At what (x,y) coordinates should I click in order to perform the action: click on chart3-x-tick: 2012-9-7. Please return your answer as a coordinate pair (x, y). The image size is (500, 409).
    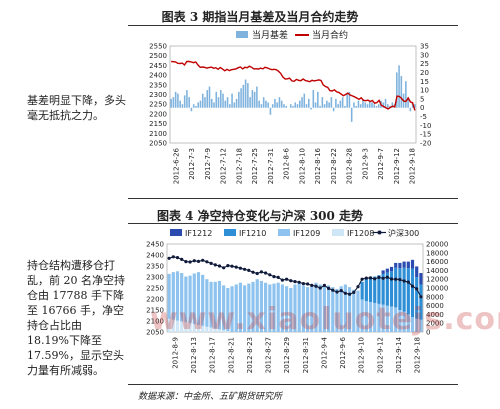
    Looking at the image, I should click on (381, 164).